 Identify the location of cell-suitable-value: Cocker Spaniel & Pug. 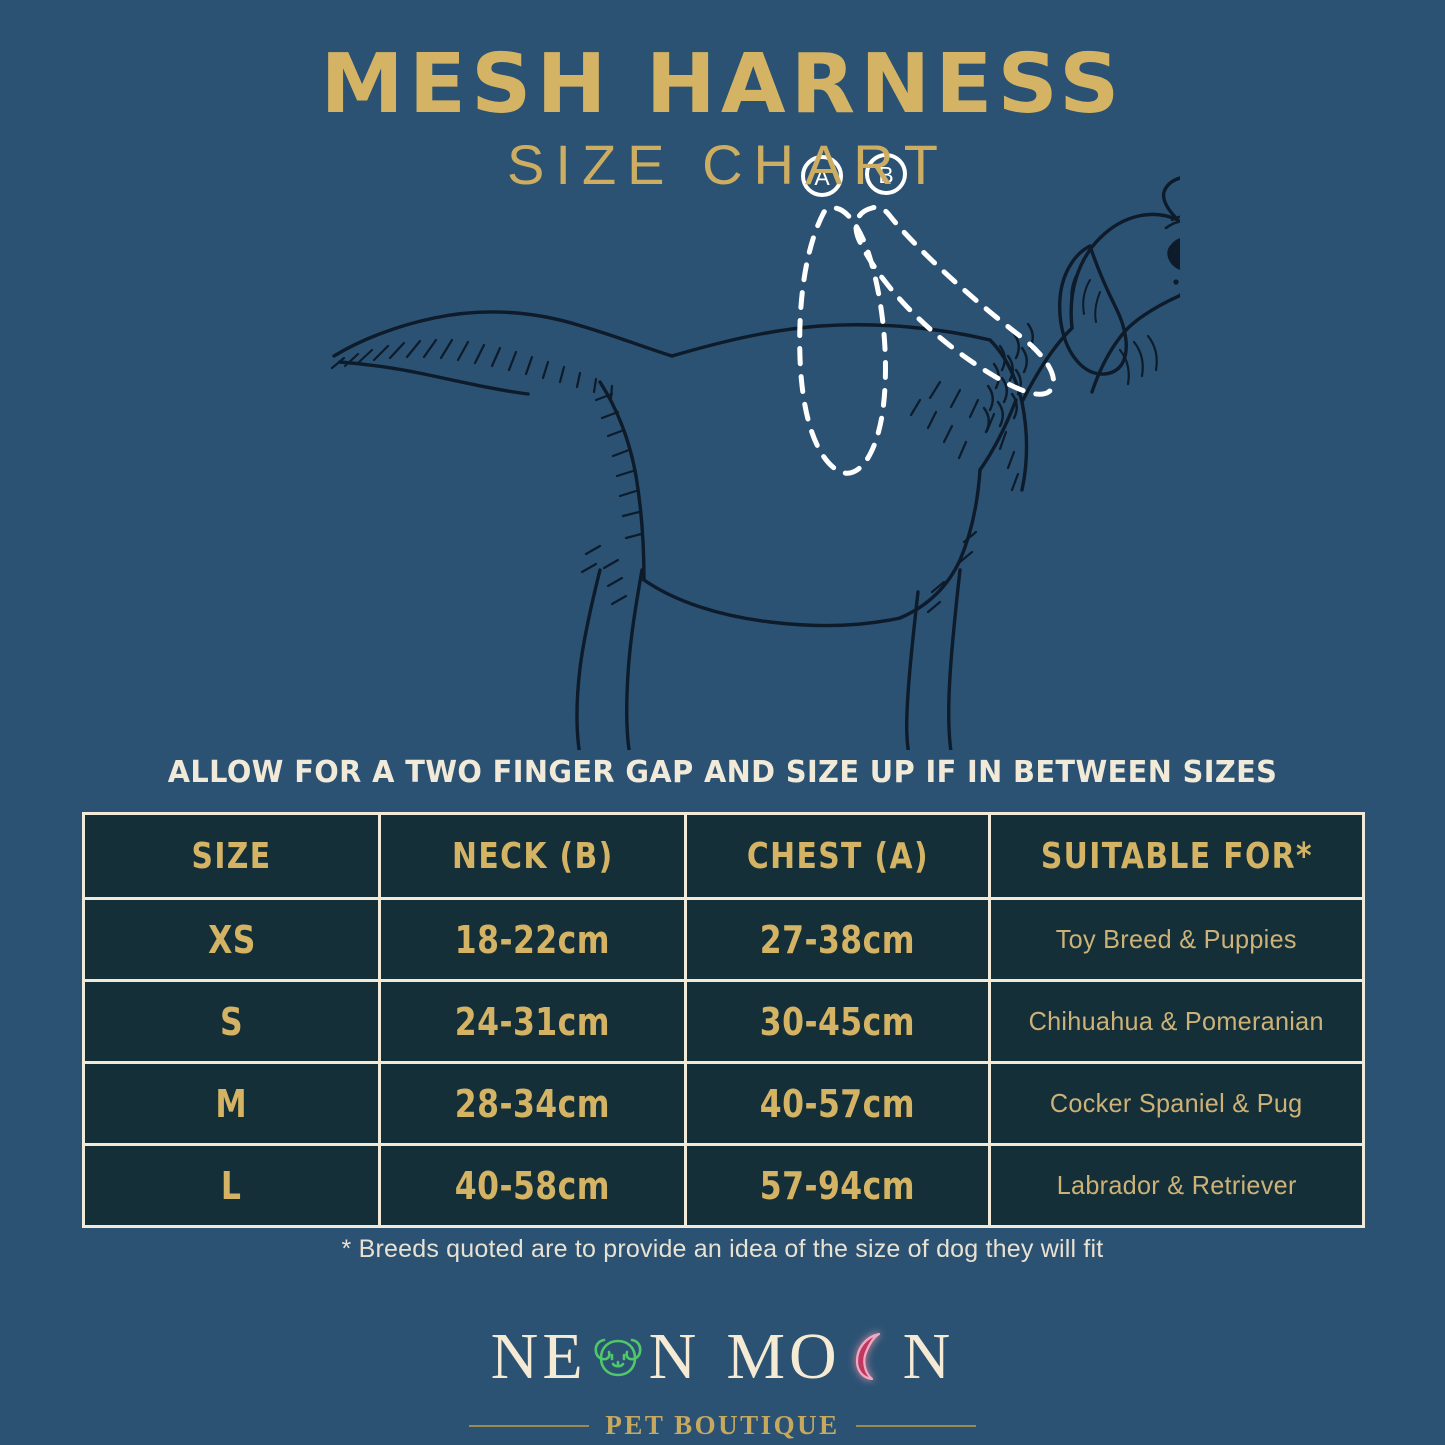
(1176, 1103).